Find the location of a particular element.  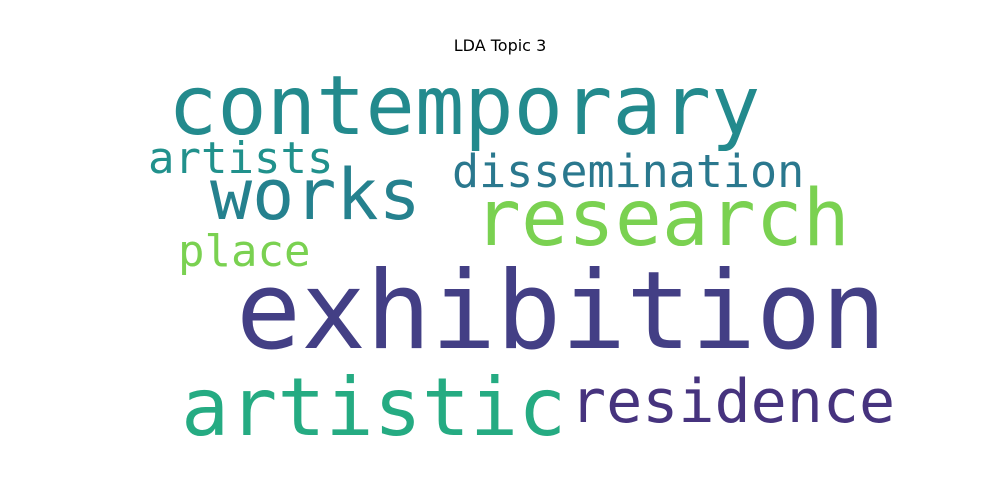

word-dissemination: dissemination is located at coordinates (628, 171).